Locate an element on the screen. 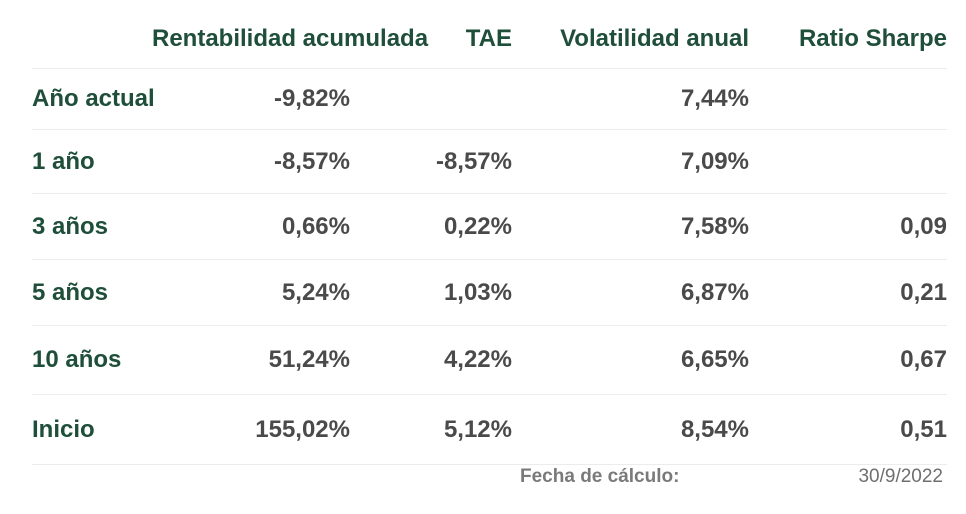 The image size is (966, 514). table-row: 5 años 5,24% 1,03% 6,87% 0,21 is located at coordinates (489, 292).